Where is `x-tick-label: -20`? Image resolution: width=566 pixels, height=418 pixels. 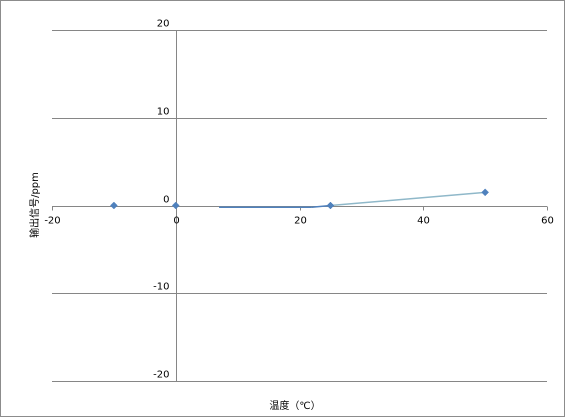 x-tick-label: -20 is located at coordinates (52, 221).